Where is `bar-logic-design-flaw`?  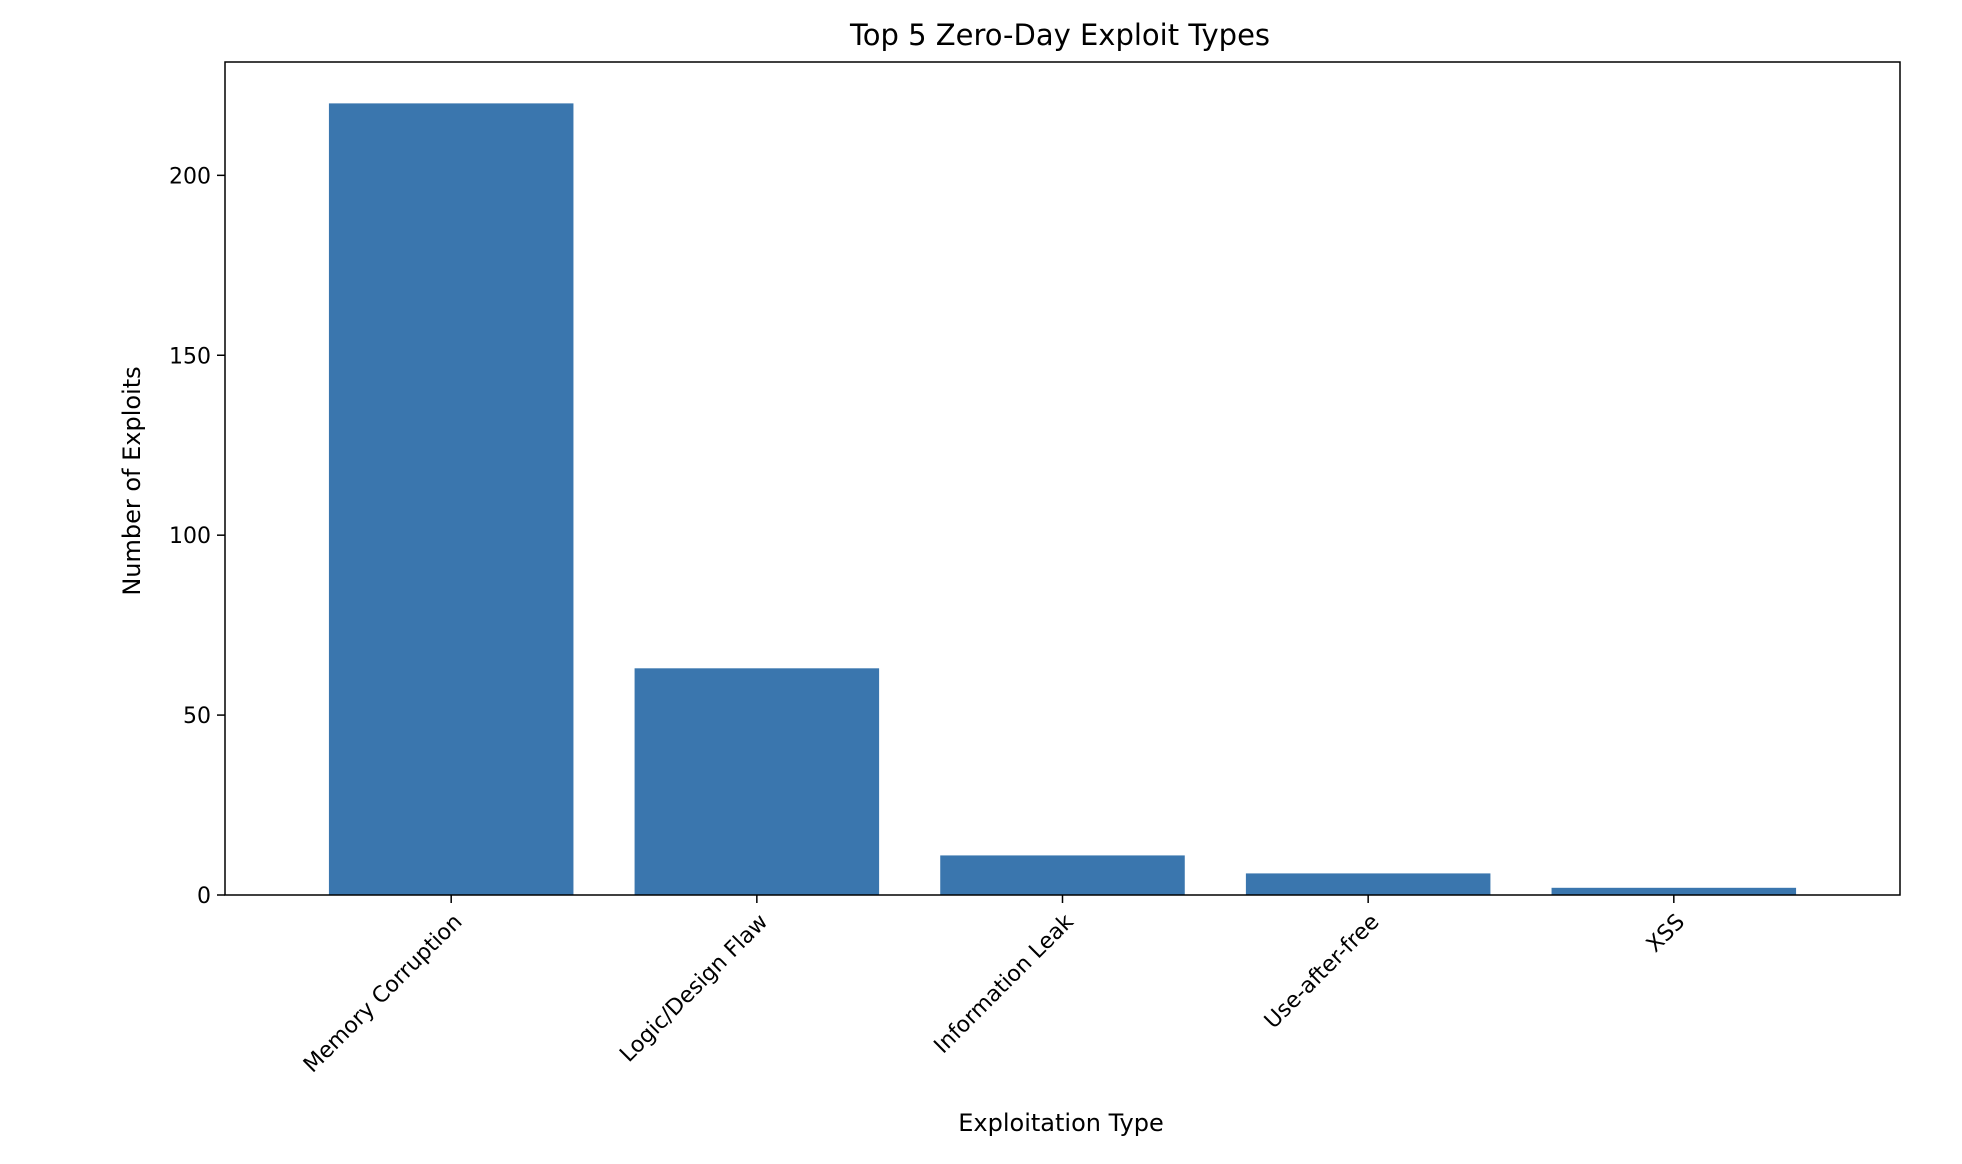
bar-logic-design-flaw is located at coordinates (757, 781).